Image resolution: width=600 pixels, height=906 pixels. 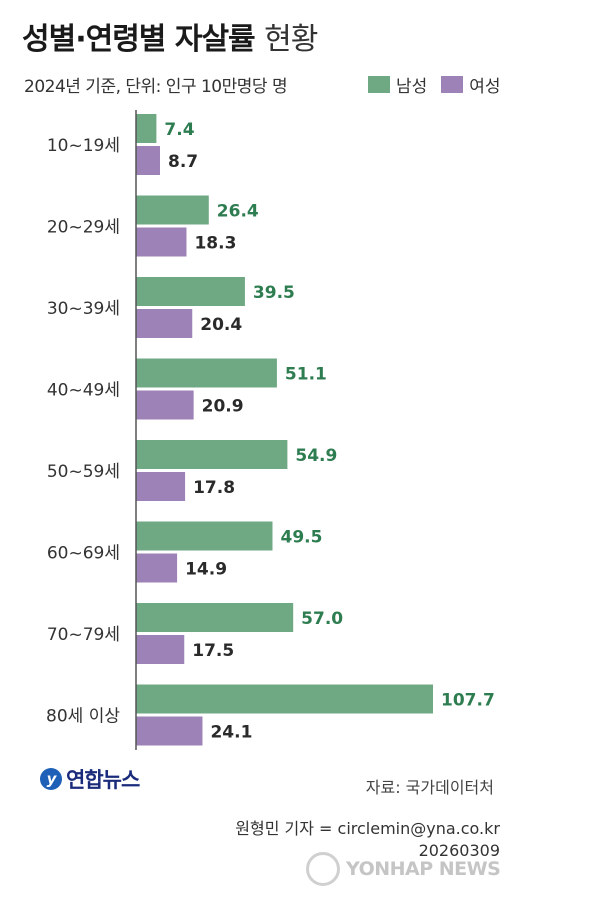 I want to click on value-label-male: 51.1, so click(x=306, y=375).